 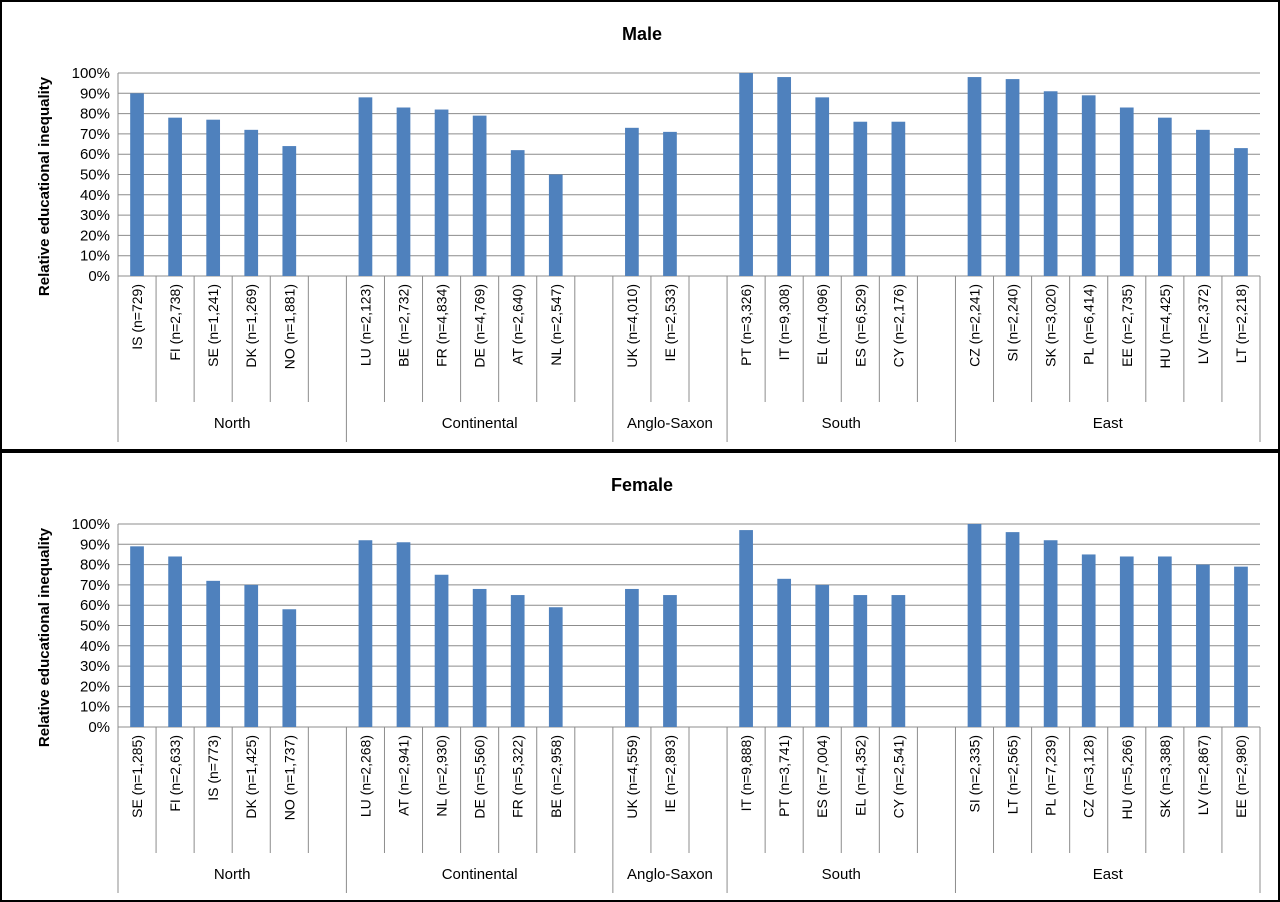 What do you see at coordinates (175, 322) in the screenshot?
I see `category-label: FI (n=2,738)` at bounding box center [175, 322].